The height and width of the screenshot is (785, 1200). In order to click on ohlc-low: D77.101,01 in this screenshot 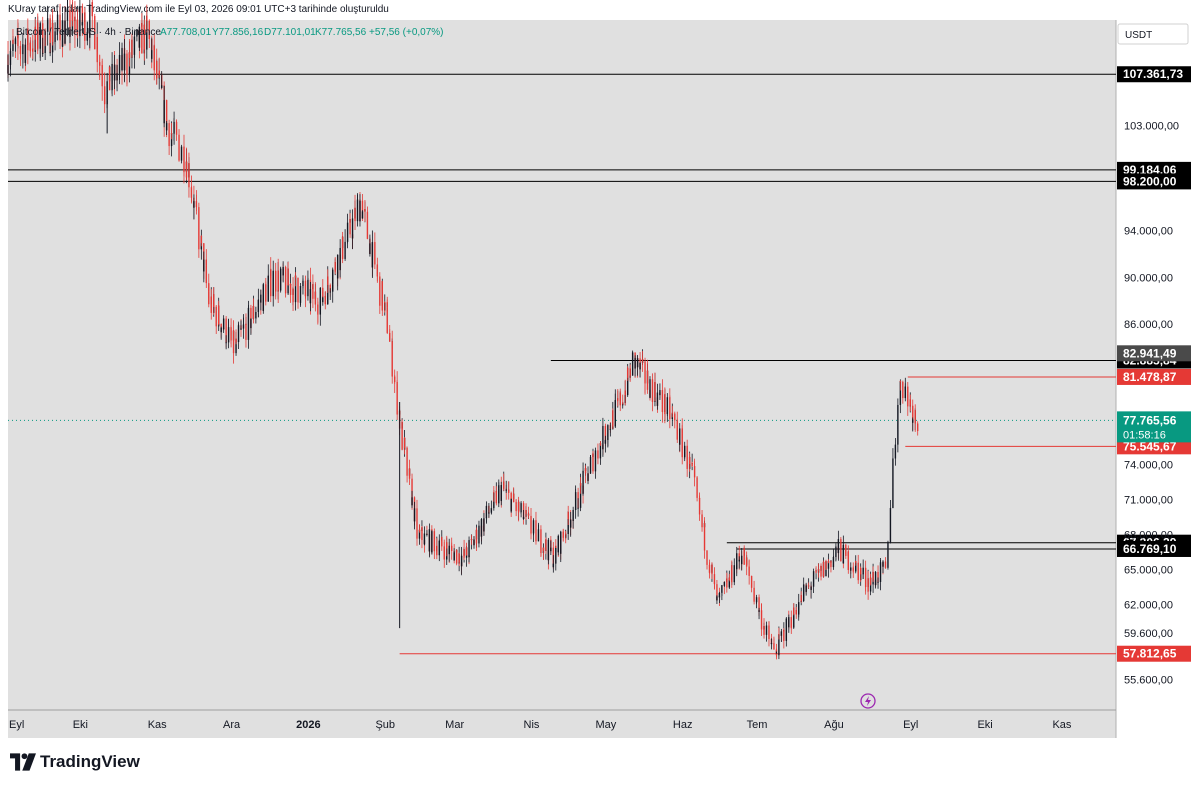, I will do `click(290, 32)`.